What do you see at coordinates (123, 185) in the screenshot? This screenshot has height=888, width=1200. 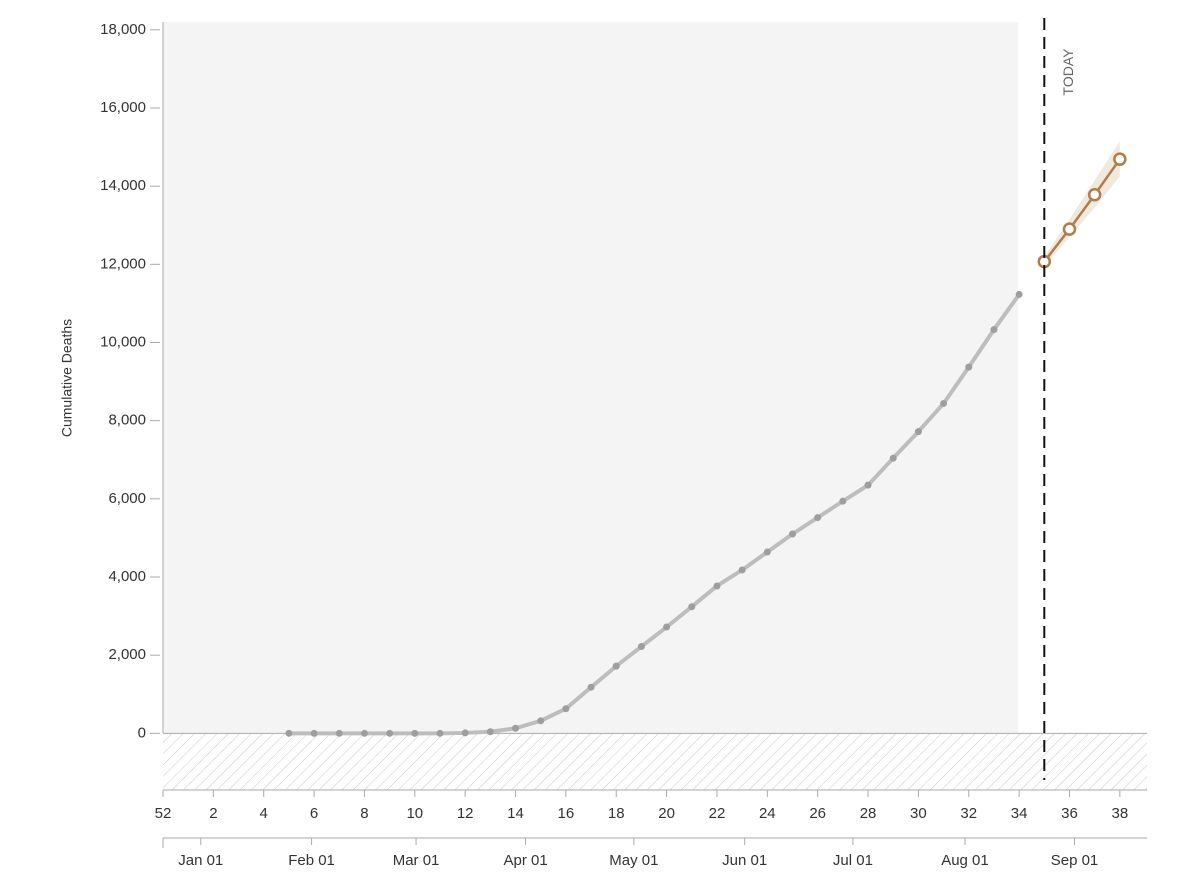 I see `y-tick-label: 14,000` at bounding box center [123, 185].